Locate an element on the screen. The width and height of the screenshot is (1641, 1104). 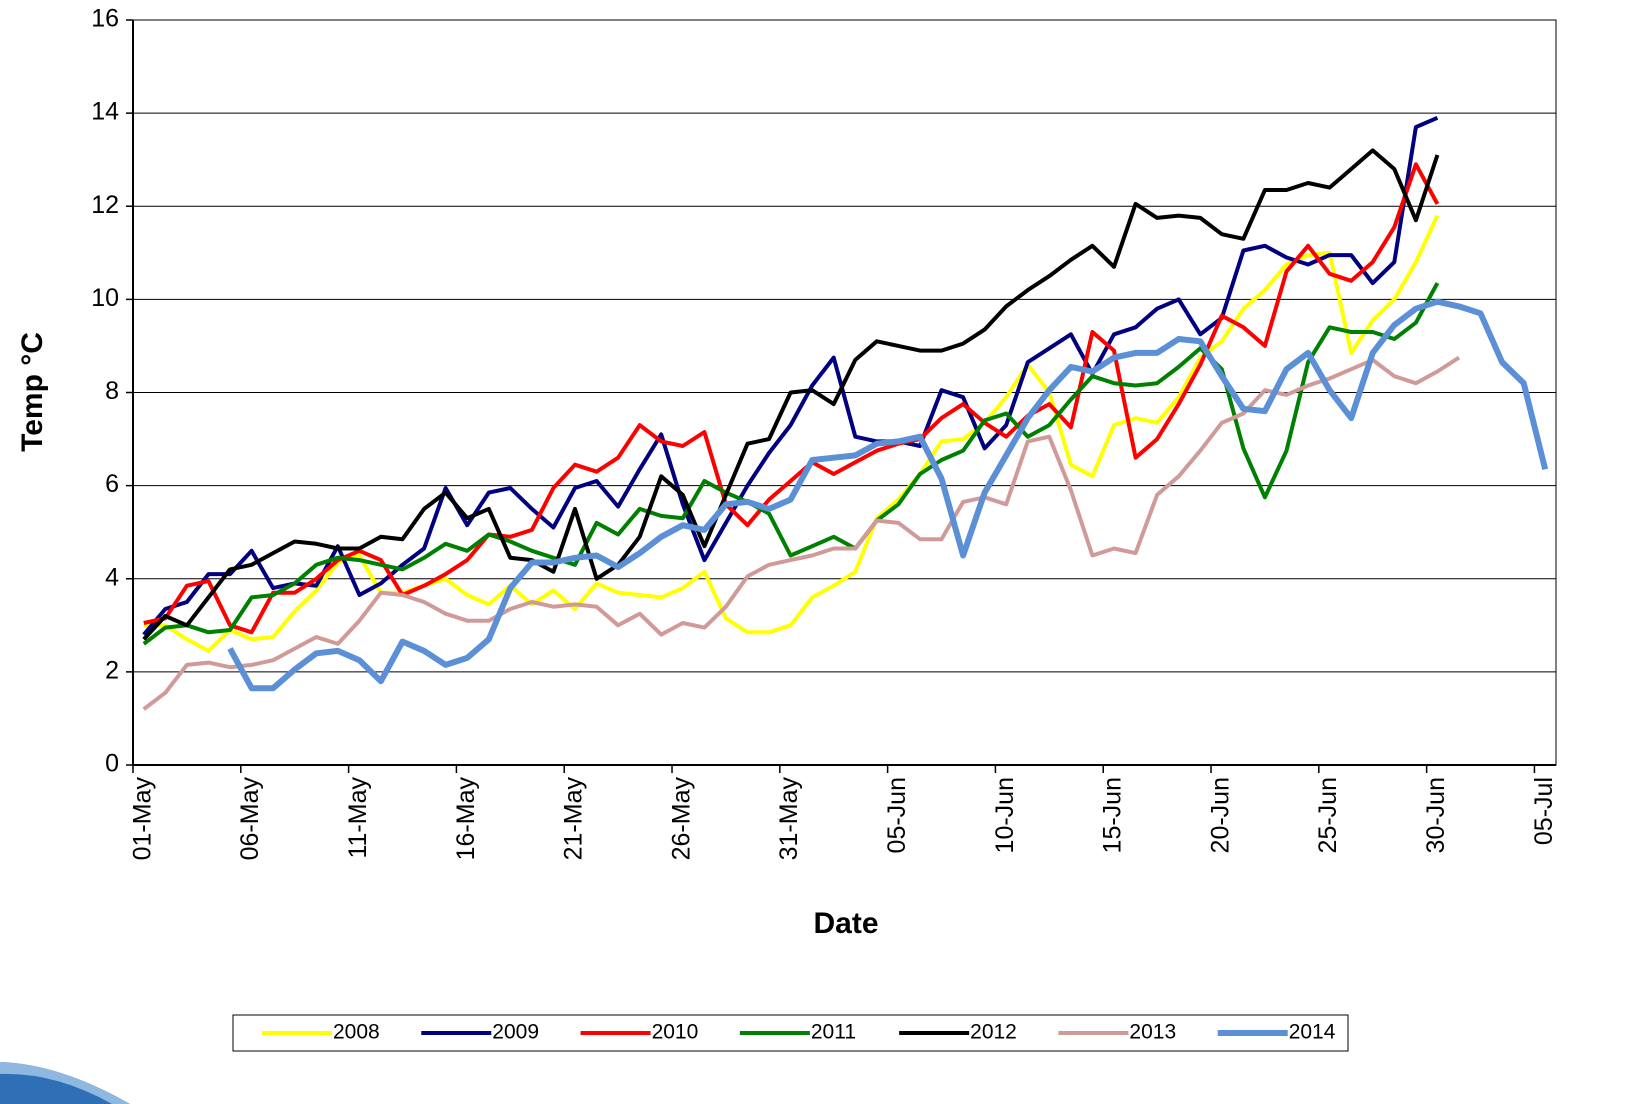
x-tick-label: 15-Jun is located at coordinates (1113, 815).